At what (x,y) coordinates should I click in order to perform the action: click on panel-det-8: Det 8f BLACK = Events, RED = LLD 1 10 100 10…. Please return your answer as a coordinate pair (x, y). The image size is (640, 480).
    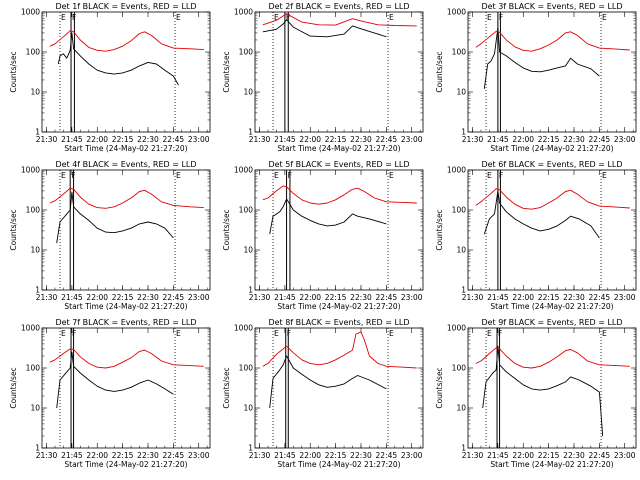
    Looking at the image, I should click on (323, 393).